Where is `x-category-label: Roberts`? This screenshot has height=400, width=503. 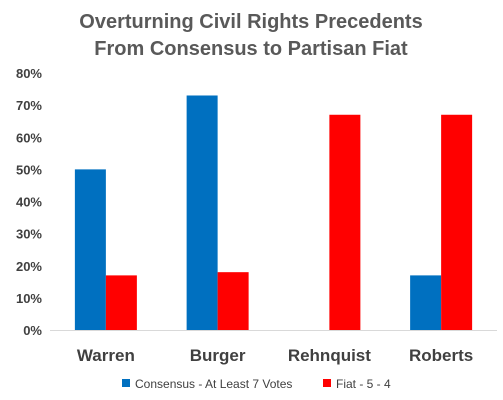 x-category-label: Roberts is located at coordinates (441, 355).